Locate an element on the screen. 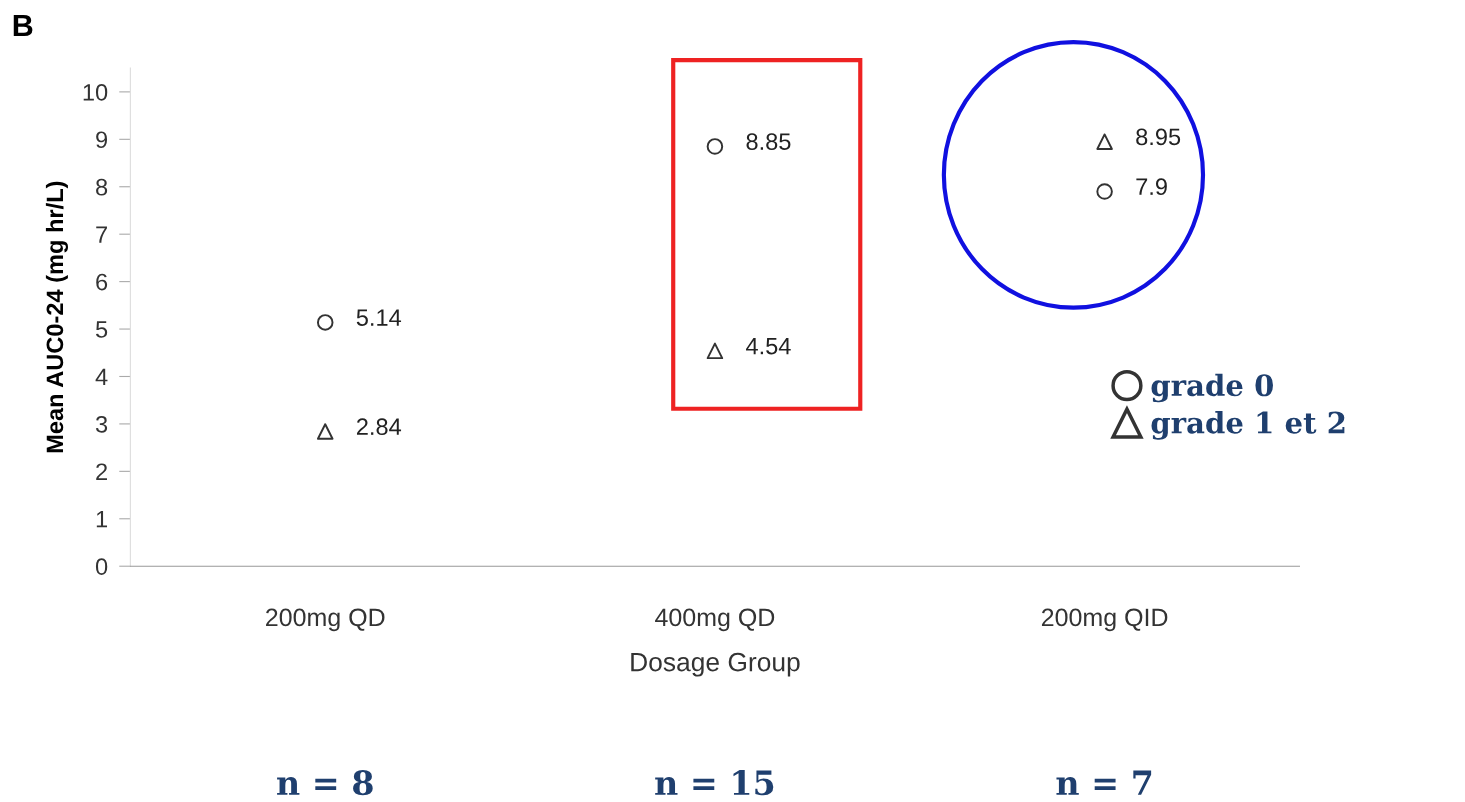 This screenshot has width=1465, height=802. legend-label: grade 1 et 2 is located at coordinates (1248, 425).